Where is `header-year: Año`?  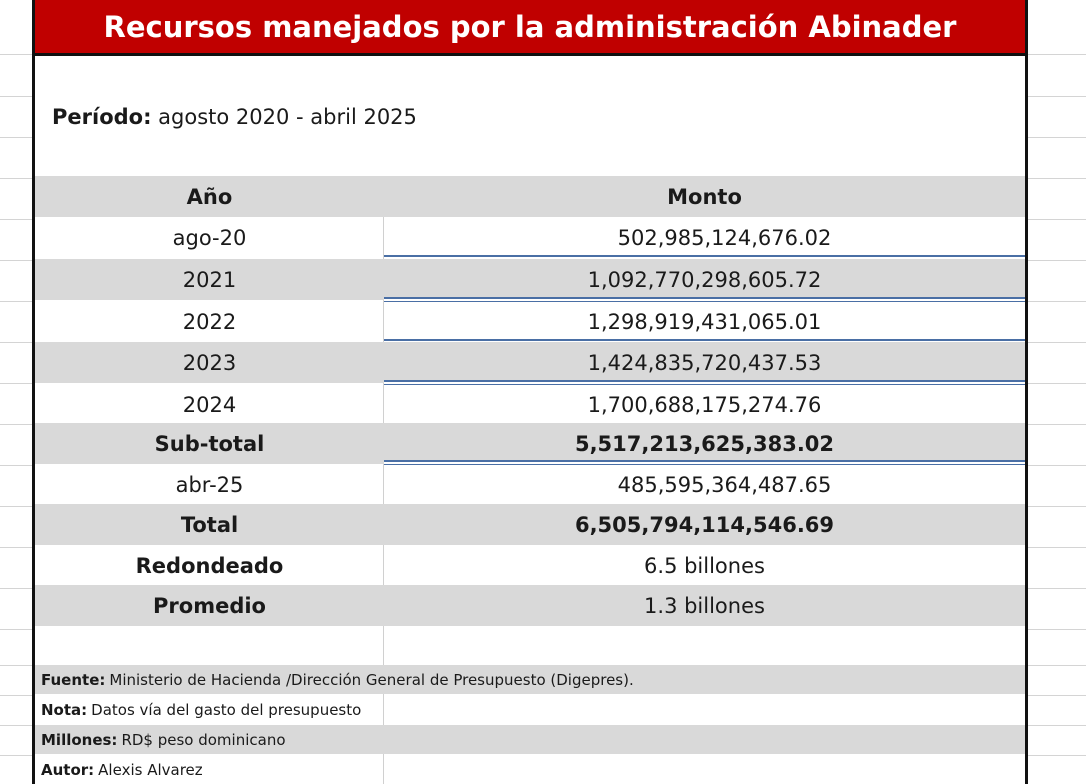 header-year: Año is located at coordinates (209, 196).